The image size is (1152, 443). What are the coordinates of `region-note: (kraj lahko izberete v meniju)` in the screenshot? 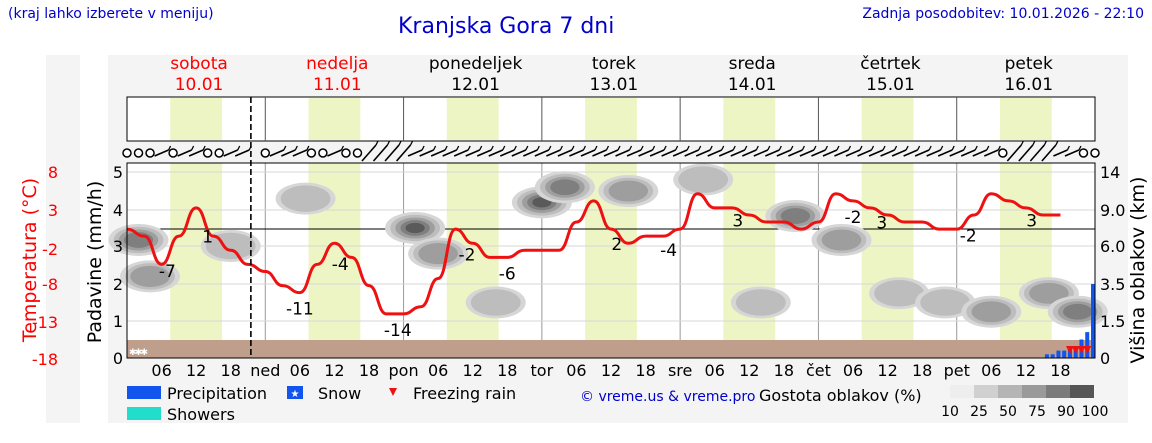 It's located at (111, 14).